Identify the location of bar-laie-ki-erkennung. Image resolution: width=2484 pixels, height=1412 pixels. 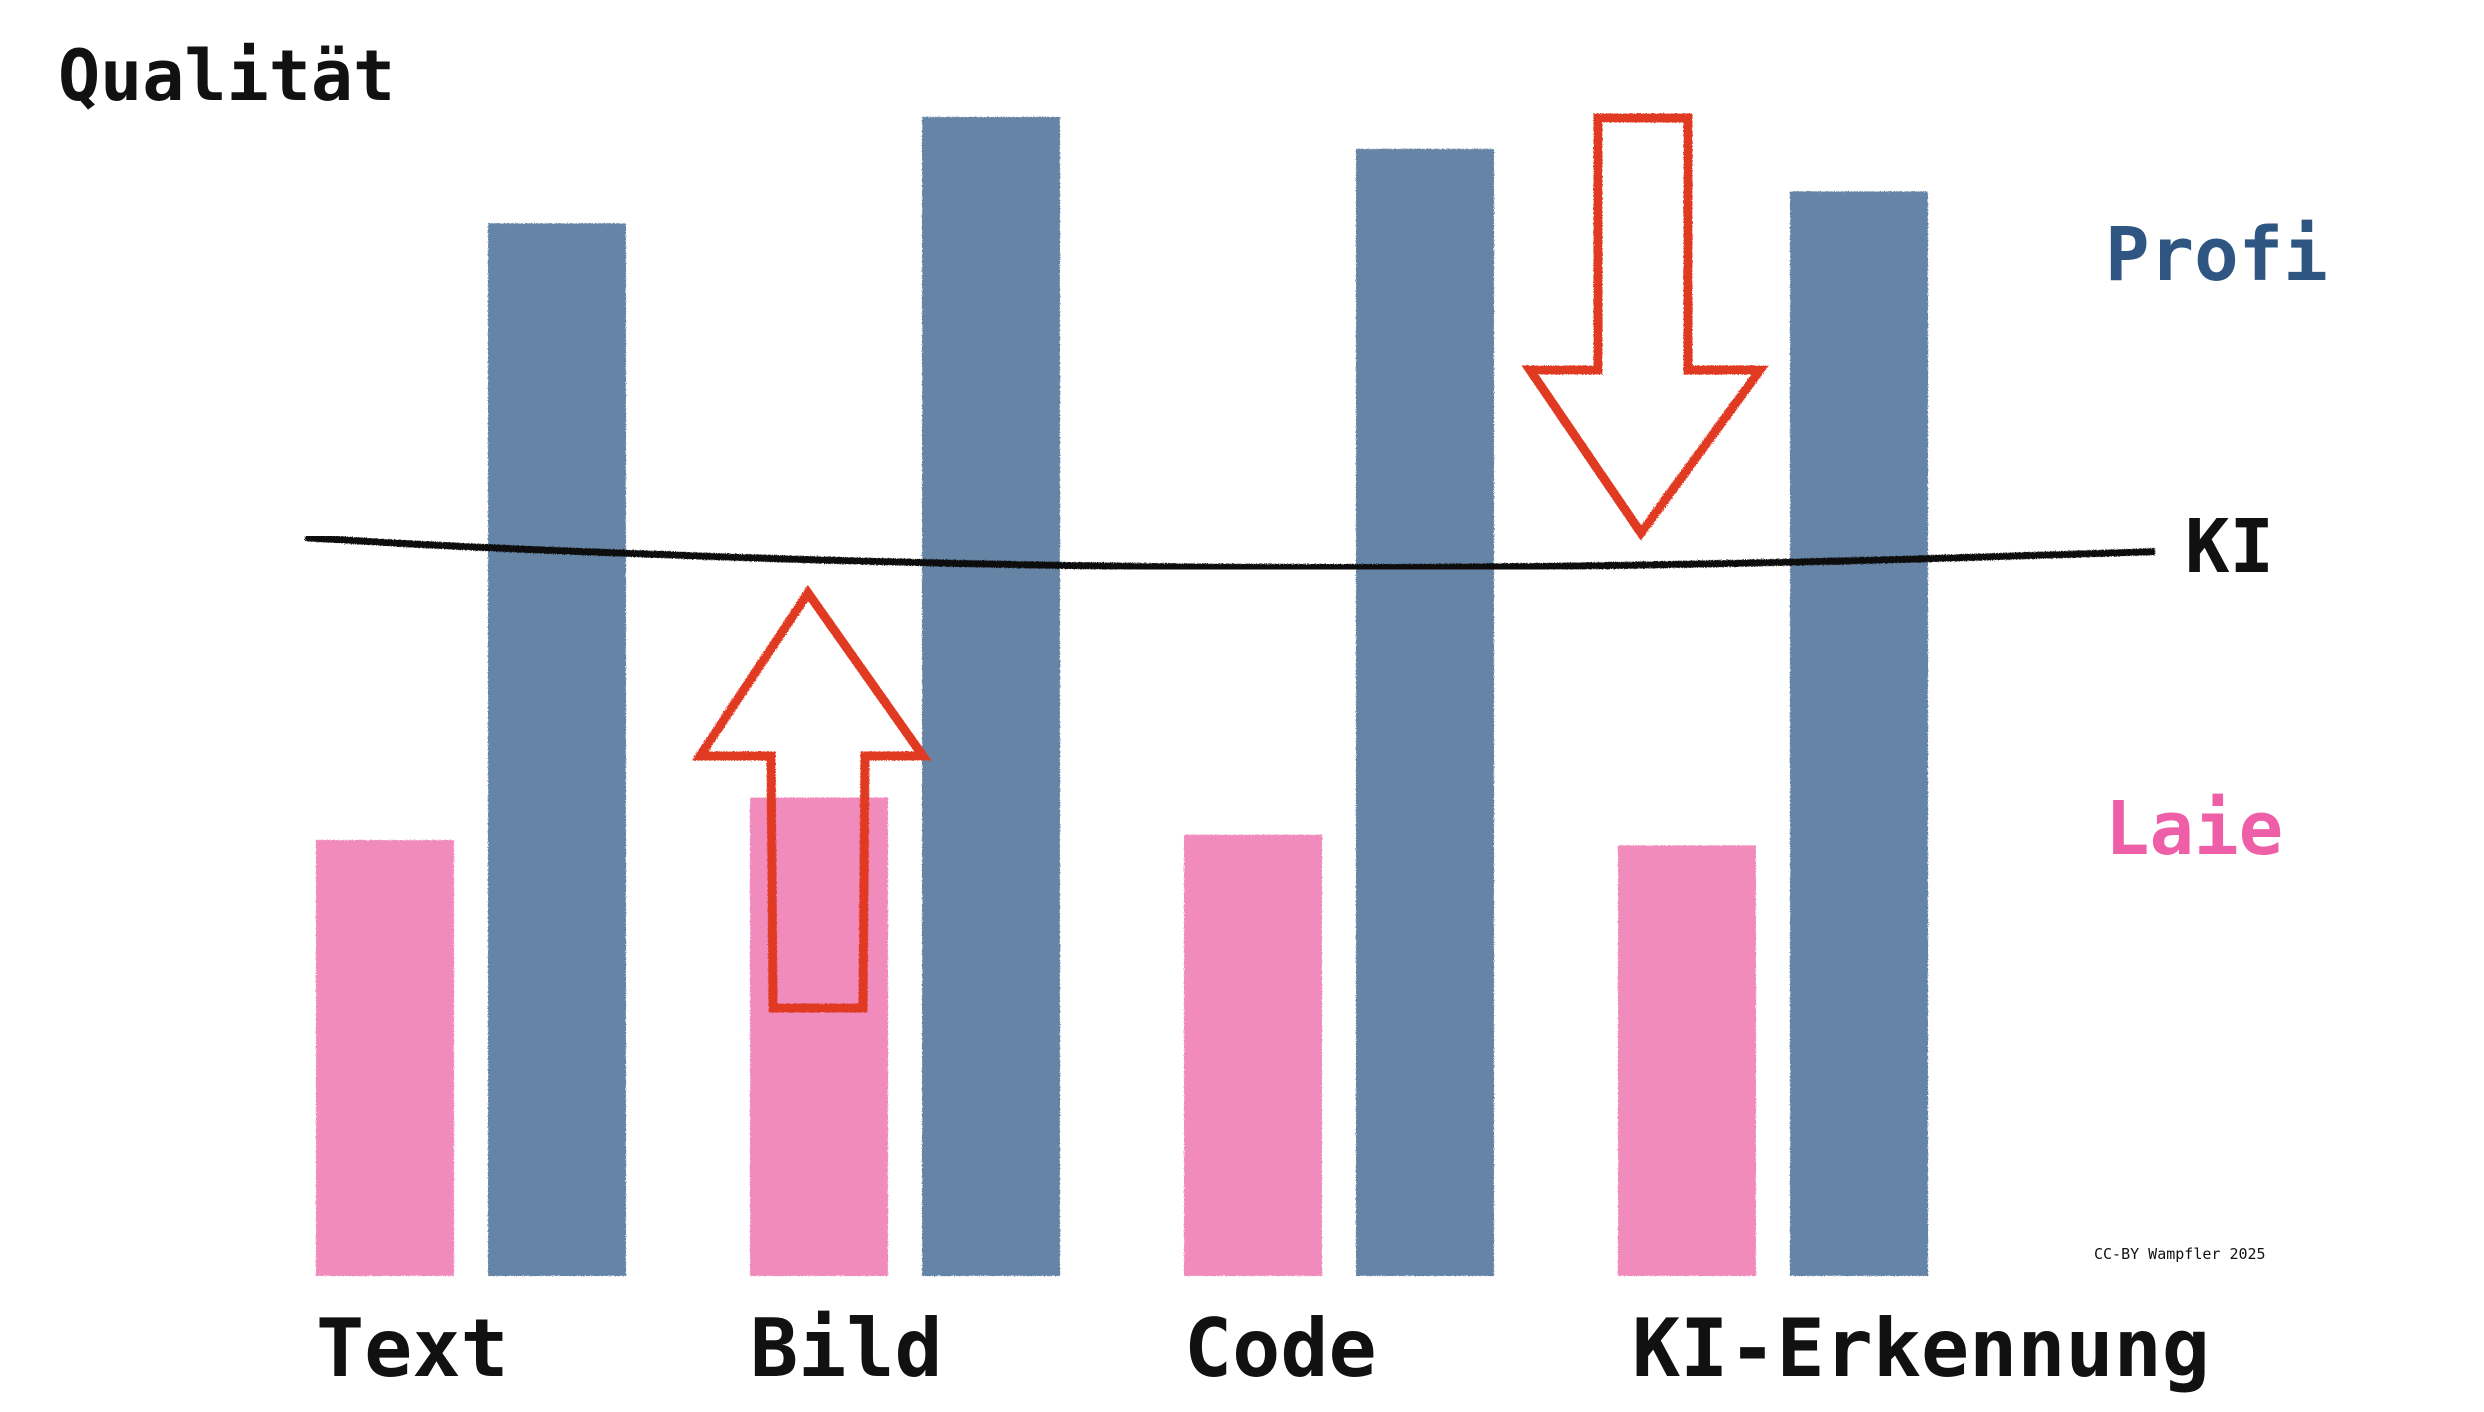
(1687, 1060).